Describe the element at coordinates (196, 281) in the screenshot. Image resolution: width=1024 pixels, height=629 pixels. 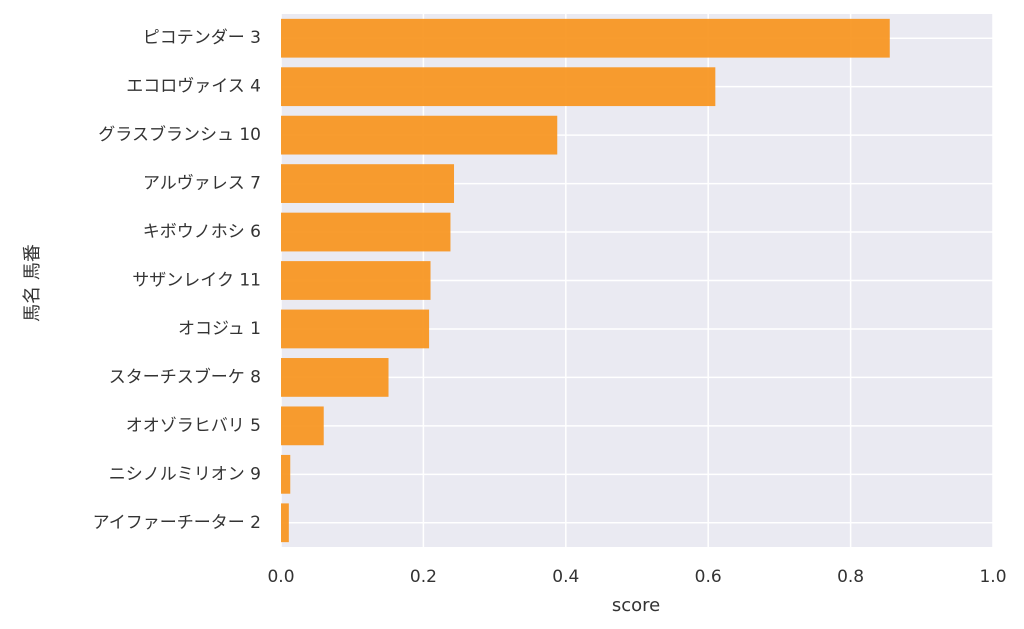
I see `y-tick-label: サザンレイク 11` at that location.